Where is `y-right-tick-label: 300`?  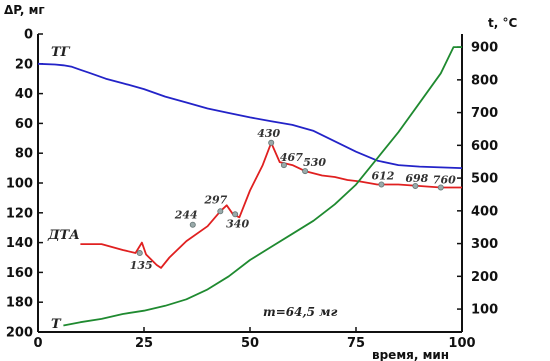 y-right-tick-label: 300 is located at coordinates (484, 244).